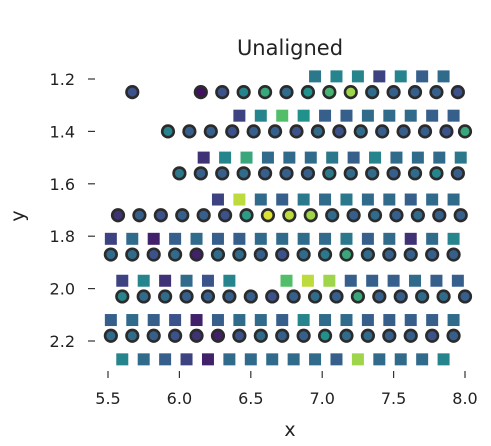  Describe the element at coordinates (62, 341) in the screenshot. I see `y-tick-label: 2.2` at that location.